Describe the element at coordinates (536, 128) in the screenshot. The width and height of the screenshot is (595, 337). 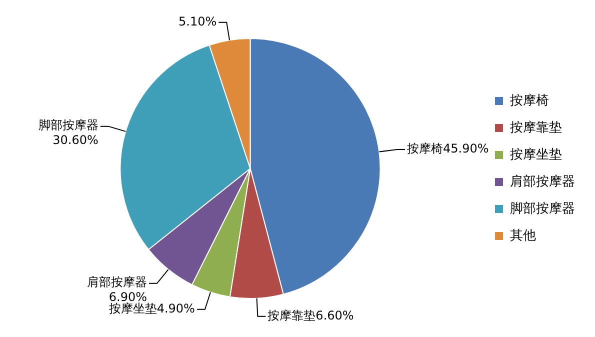
I see `legend-label: 按摩靠垫` at that location.